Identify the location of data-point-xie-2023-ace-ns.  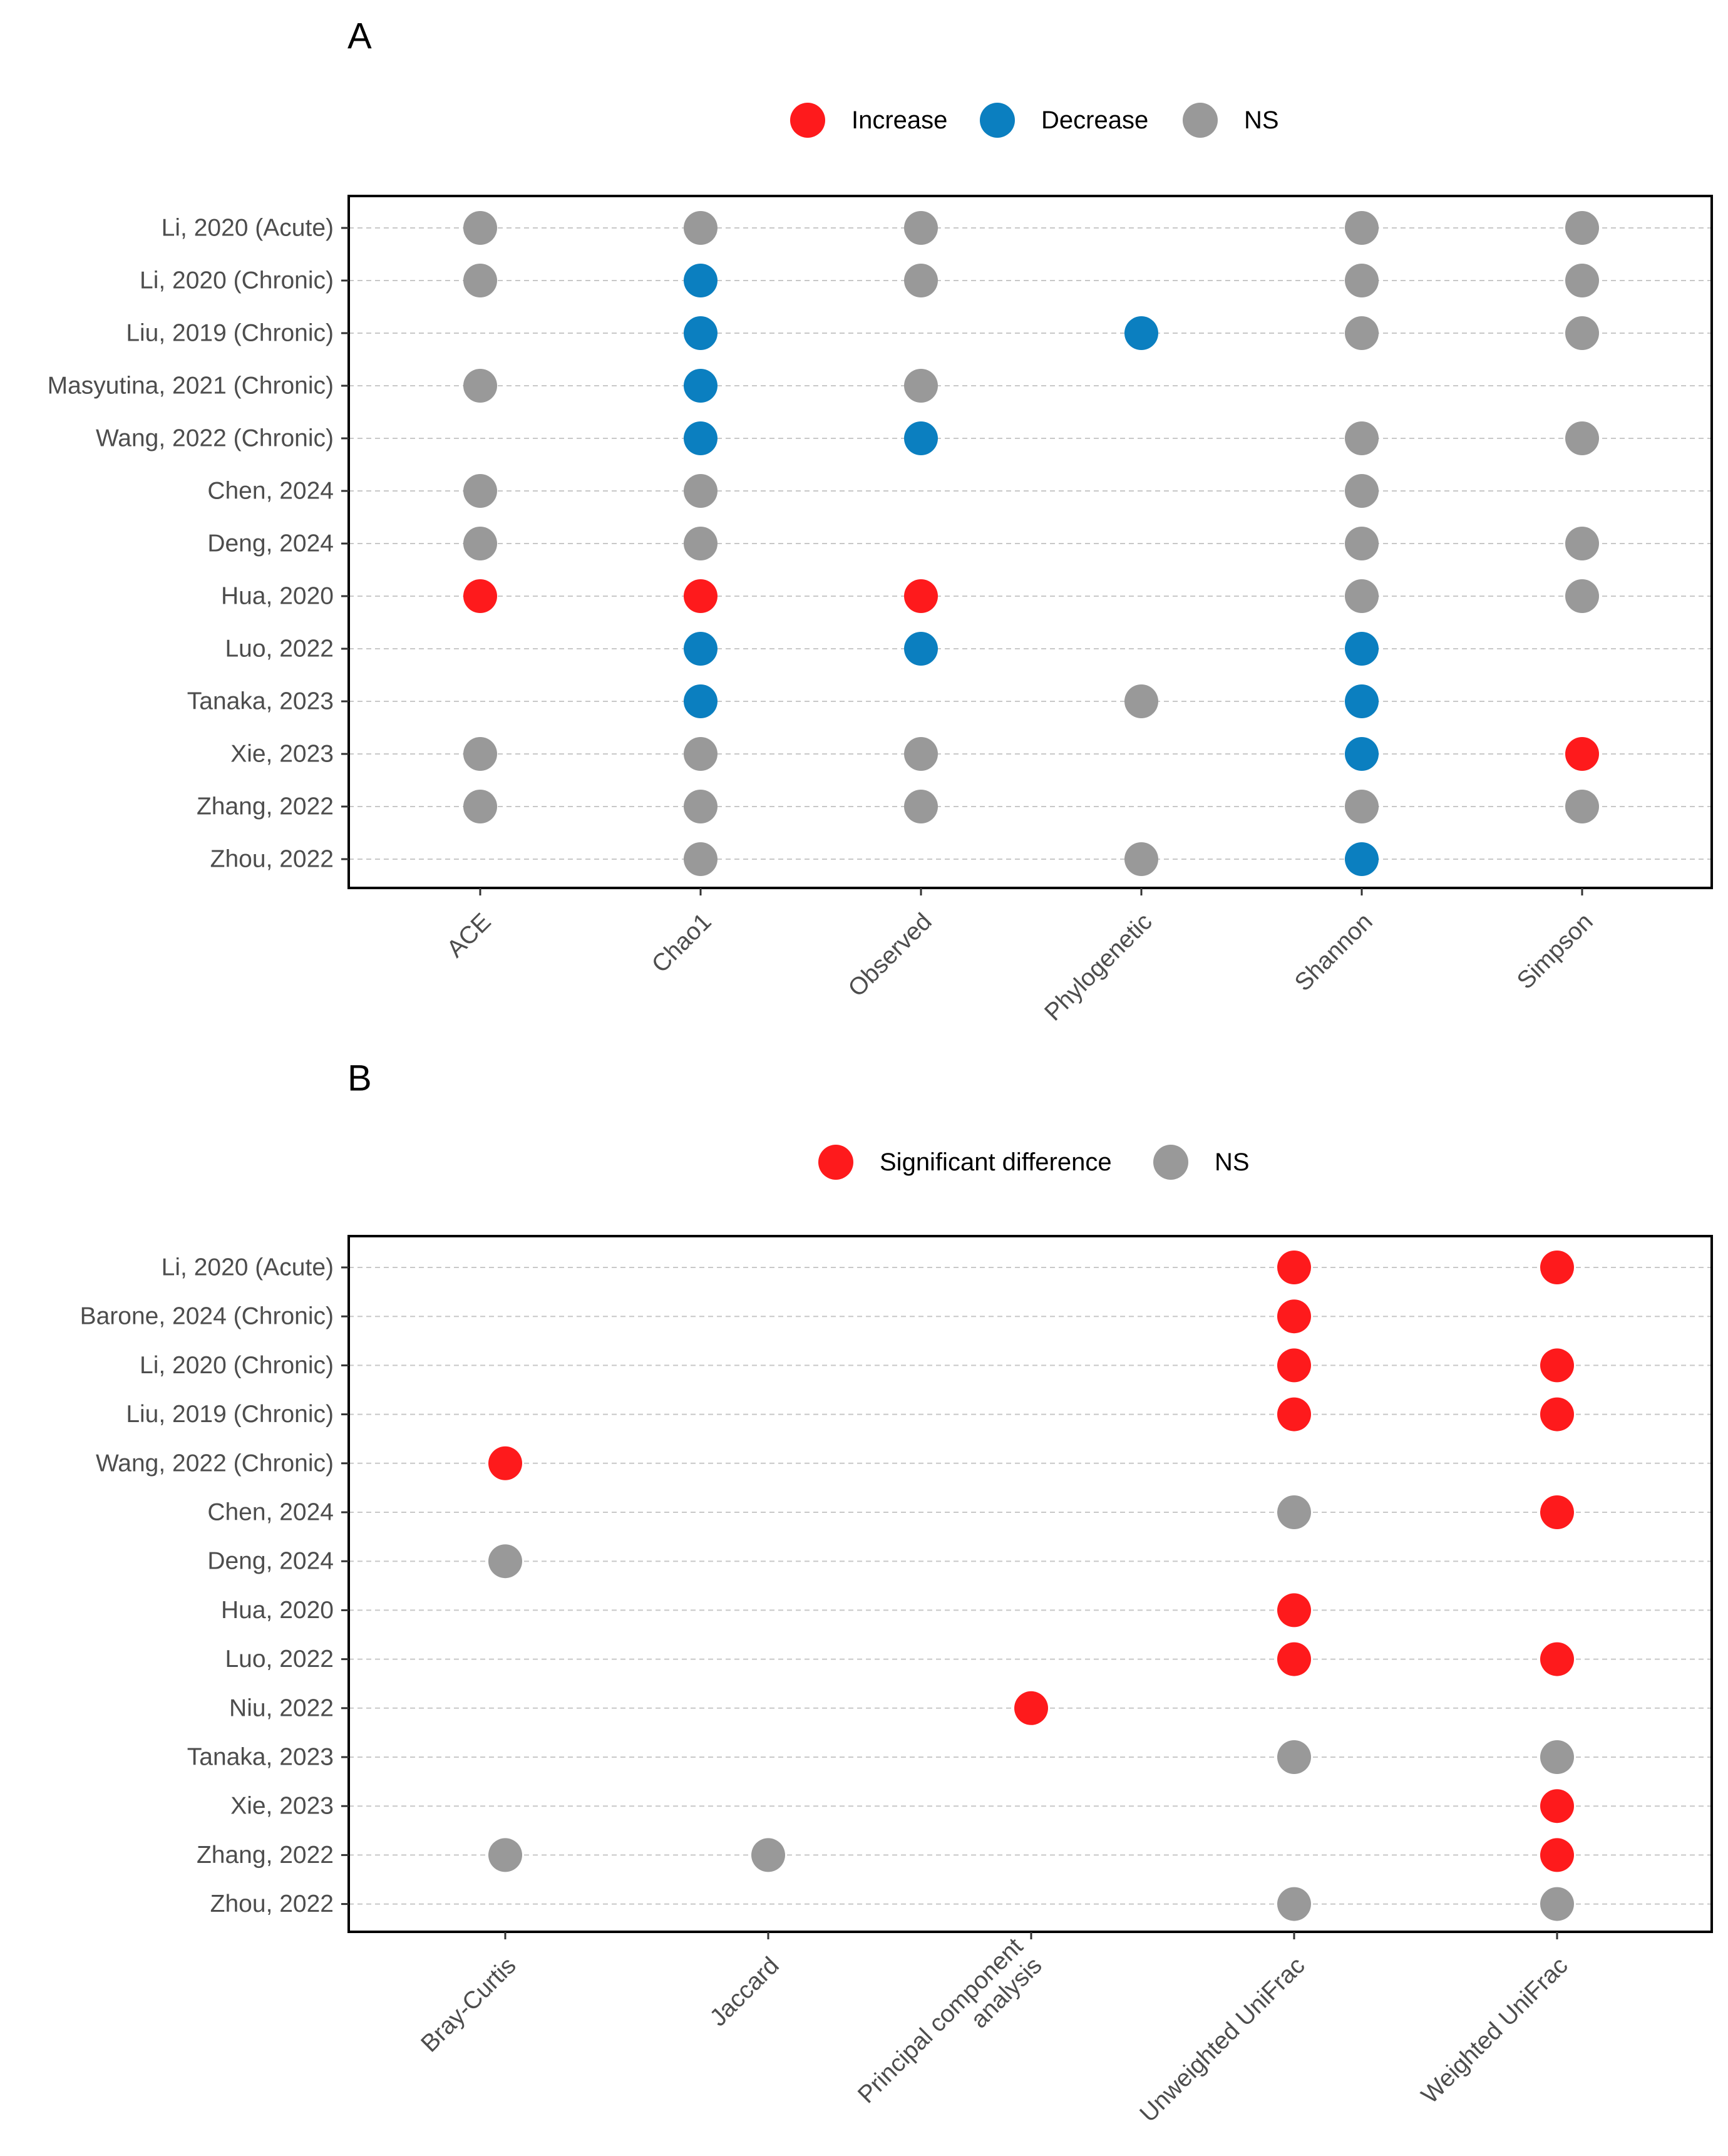
(480, 754).